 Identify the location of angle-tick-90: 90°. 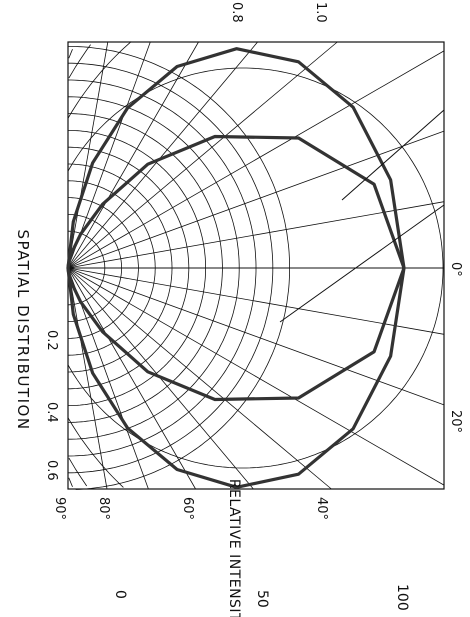
(59, 508).